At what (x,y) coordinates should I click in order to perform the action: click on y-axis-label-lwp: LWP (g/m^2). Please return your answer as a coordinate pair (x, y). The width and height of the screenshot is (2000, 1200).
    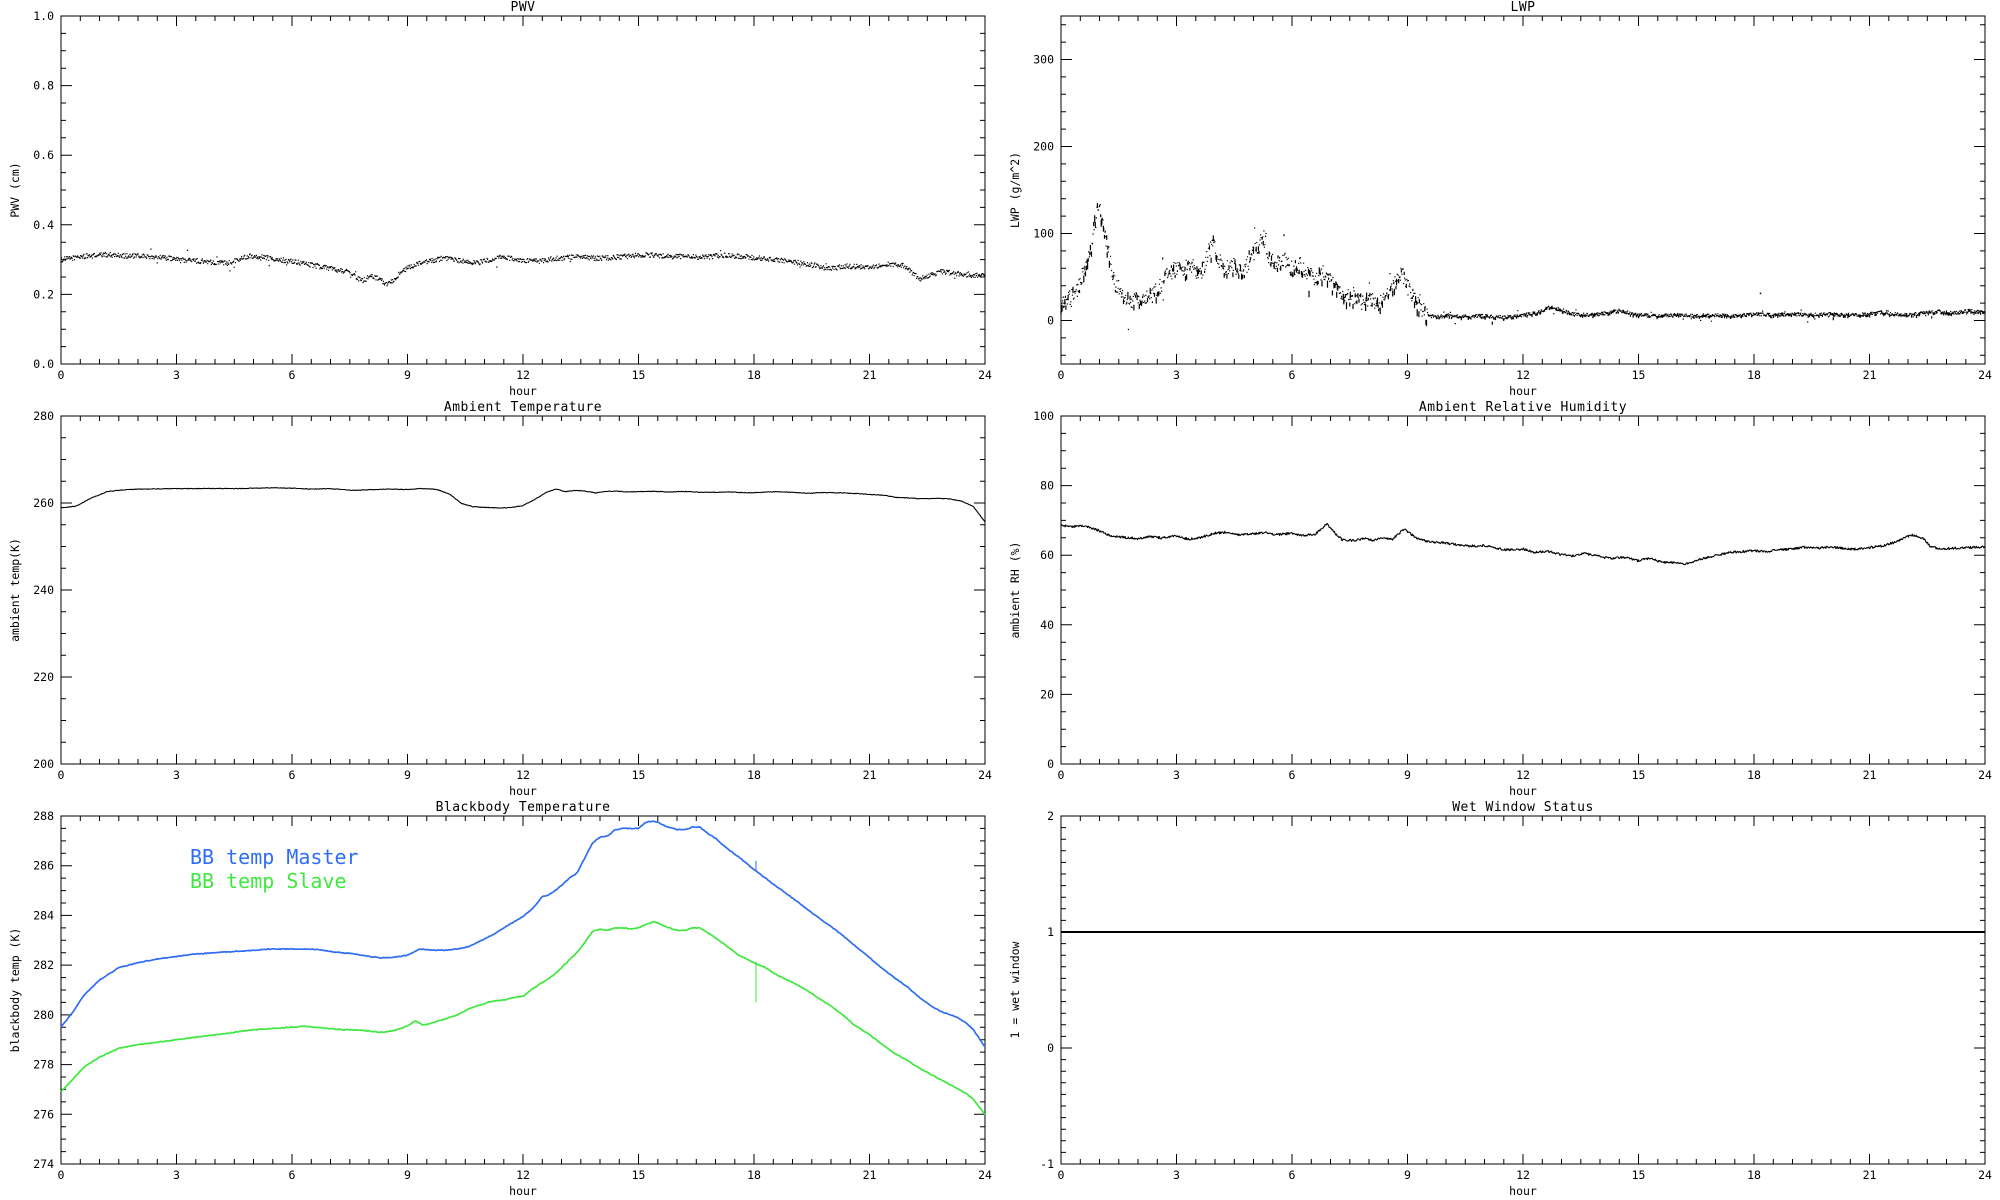
    Looking at the image, I should click on (1015, 190).